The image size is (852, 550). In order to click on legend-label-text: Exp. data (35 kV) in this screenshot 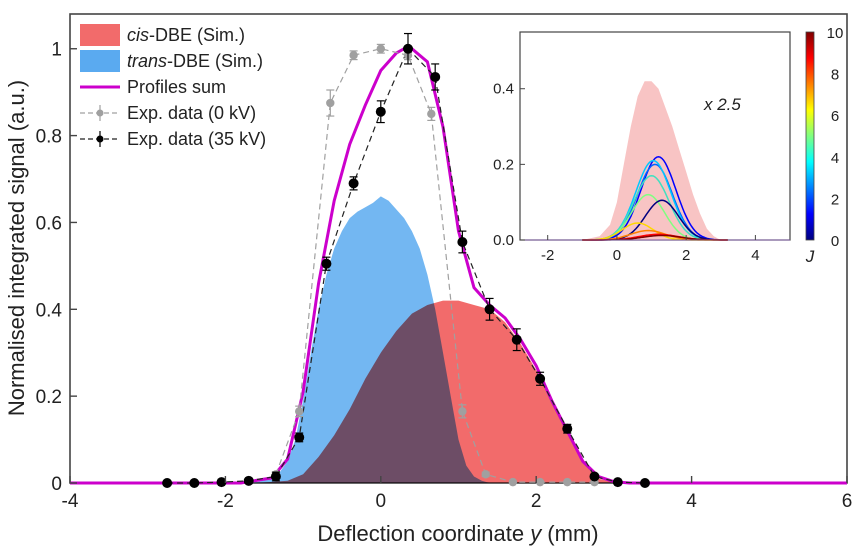, I will do `click(196, 139)`.